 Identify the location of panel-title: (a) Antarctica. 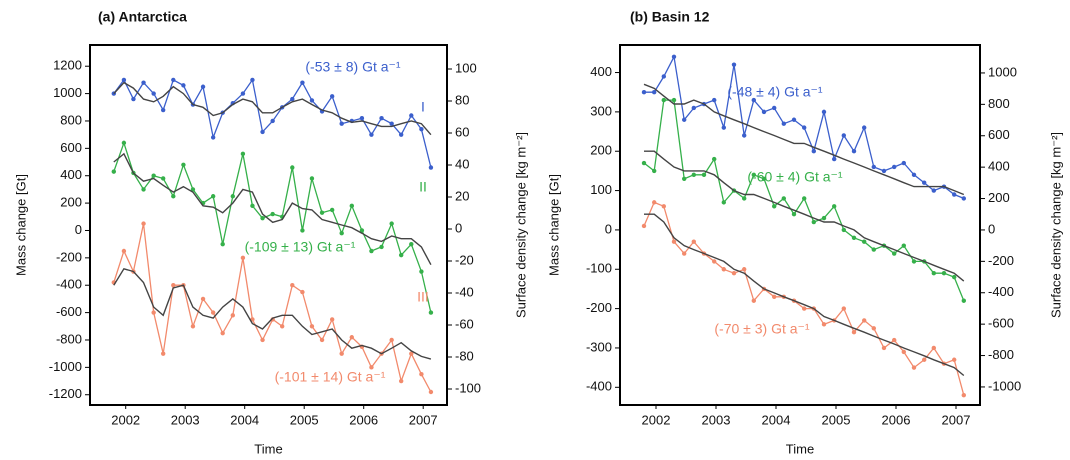
(142, 17).